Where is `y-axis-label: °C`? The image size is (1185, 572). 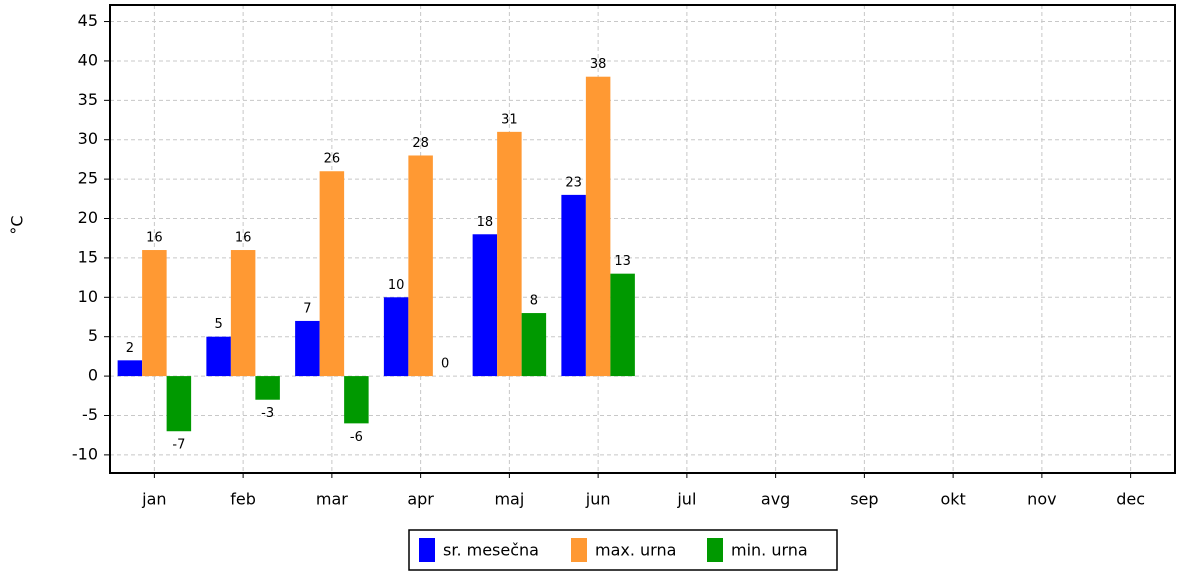
y-axis-label: °C is located at coordinates (17, 224).